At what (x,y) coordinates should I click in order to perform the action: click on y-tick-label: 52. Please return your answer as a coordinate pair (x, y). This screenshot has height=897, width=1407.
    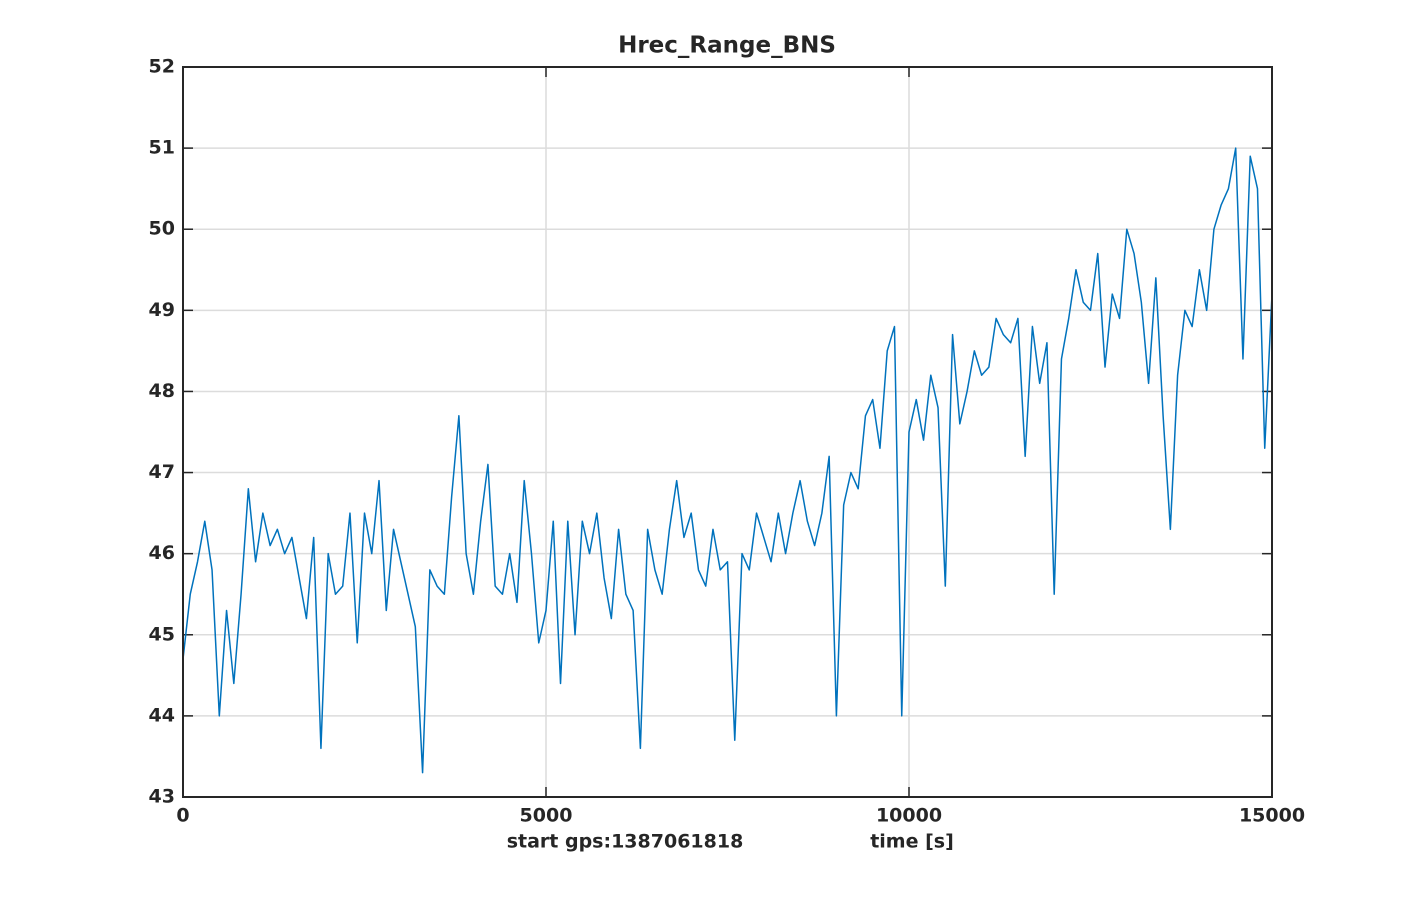
    Looking at the image, I should click on (162, 67).